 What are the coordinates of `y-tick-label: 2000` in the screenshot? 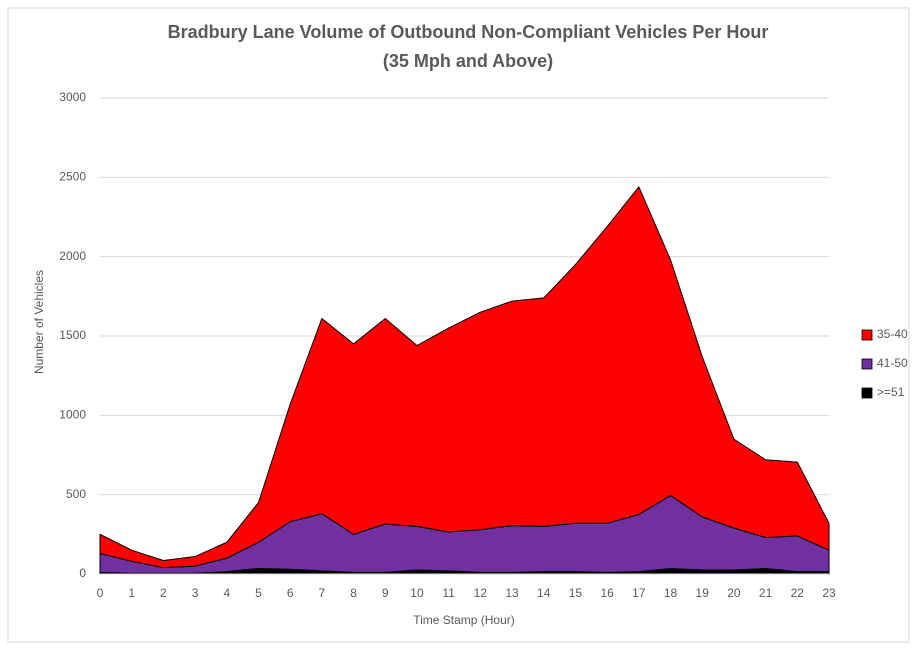 It's located at (72, 256).